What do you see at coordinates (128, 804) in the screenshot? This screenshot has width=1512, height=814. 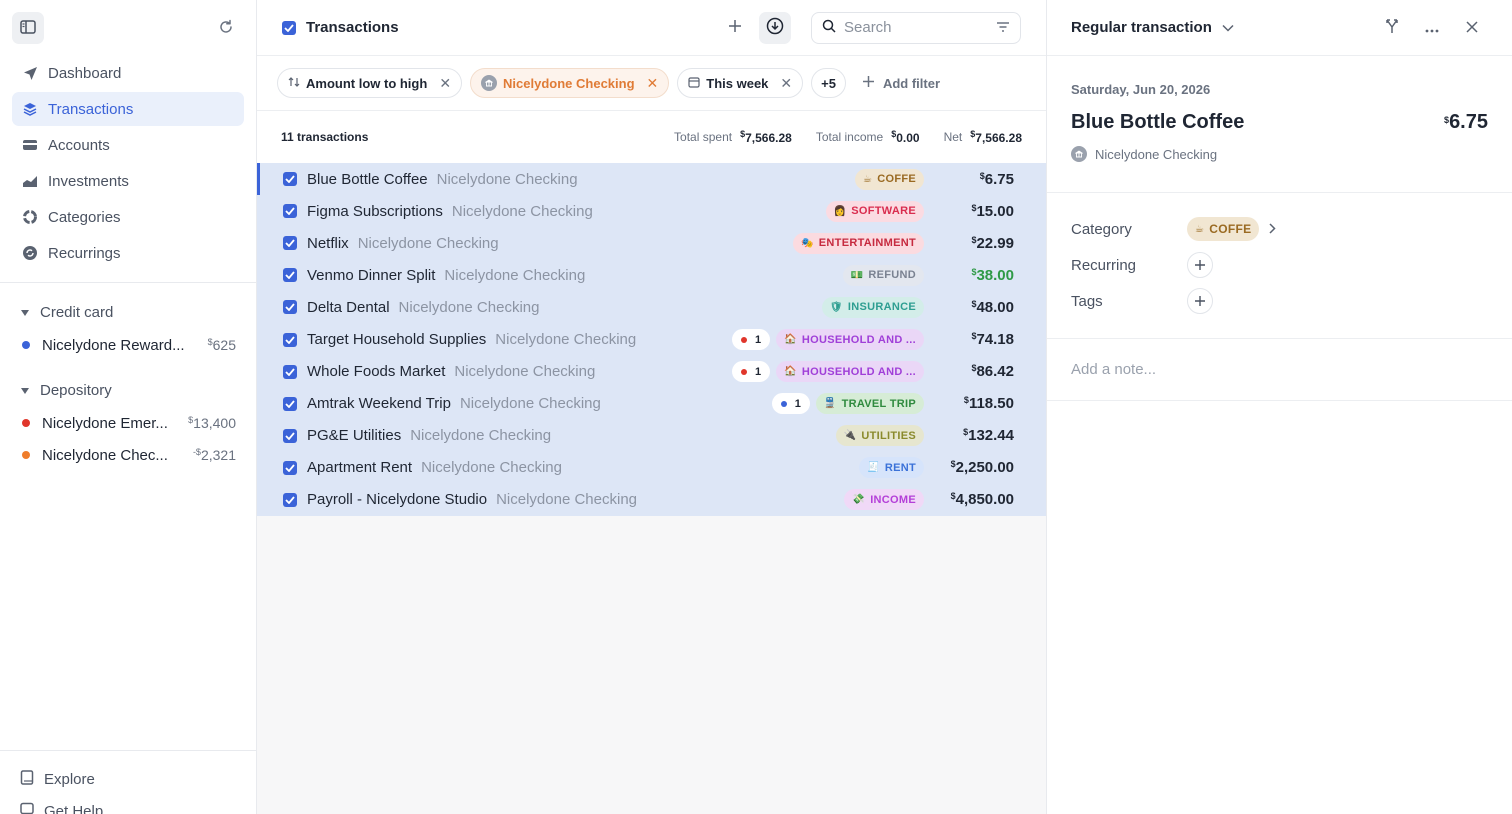 I see `sidebar-item-get-help: Get Help` at bounding box center [128, 804].